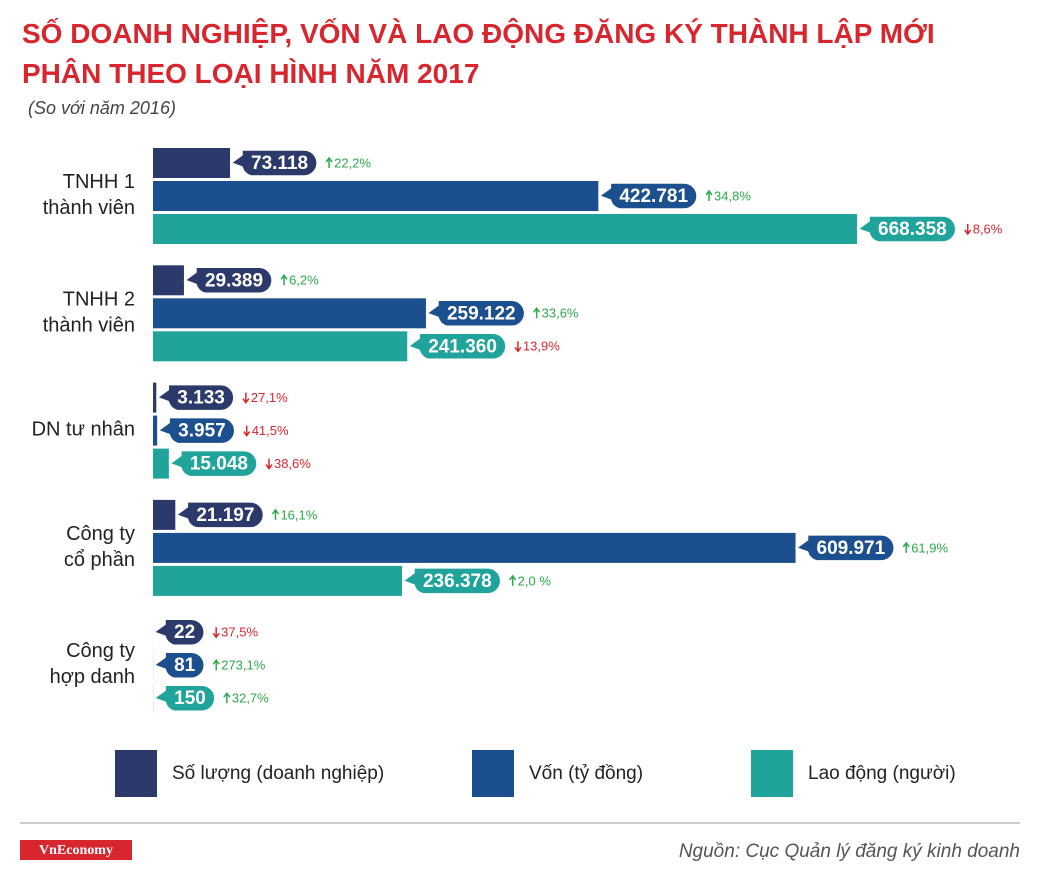  What do you see at coordinates (99, 182) in the screenshot?
I see `category-line: TNHH 1` at bounding box center [99, 182].